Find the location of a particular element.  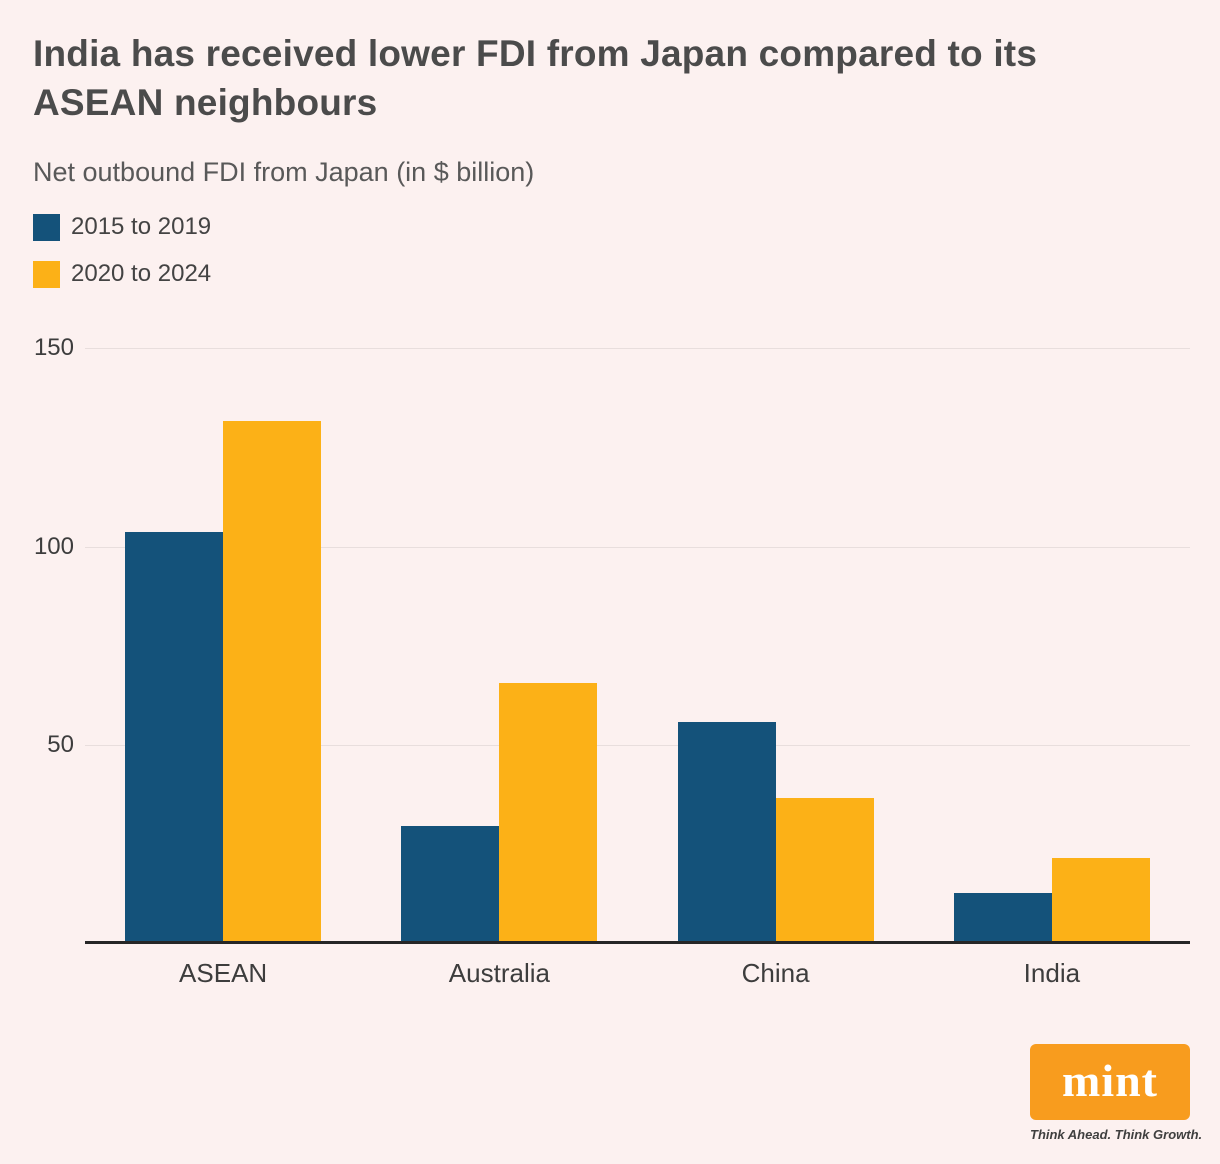

x-axis-label-australia: Australia is located at coordinates (499, 973).